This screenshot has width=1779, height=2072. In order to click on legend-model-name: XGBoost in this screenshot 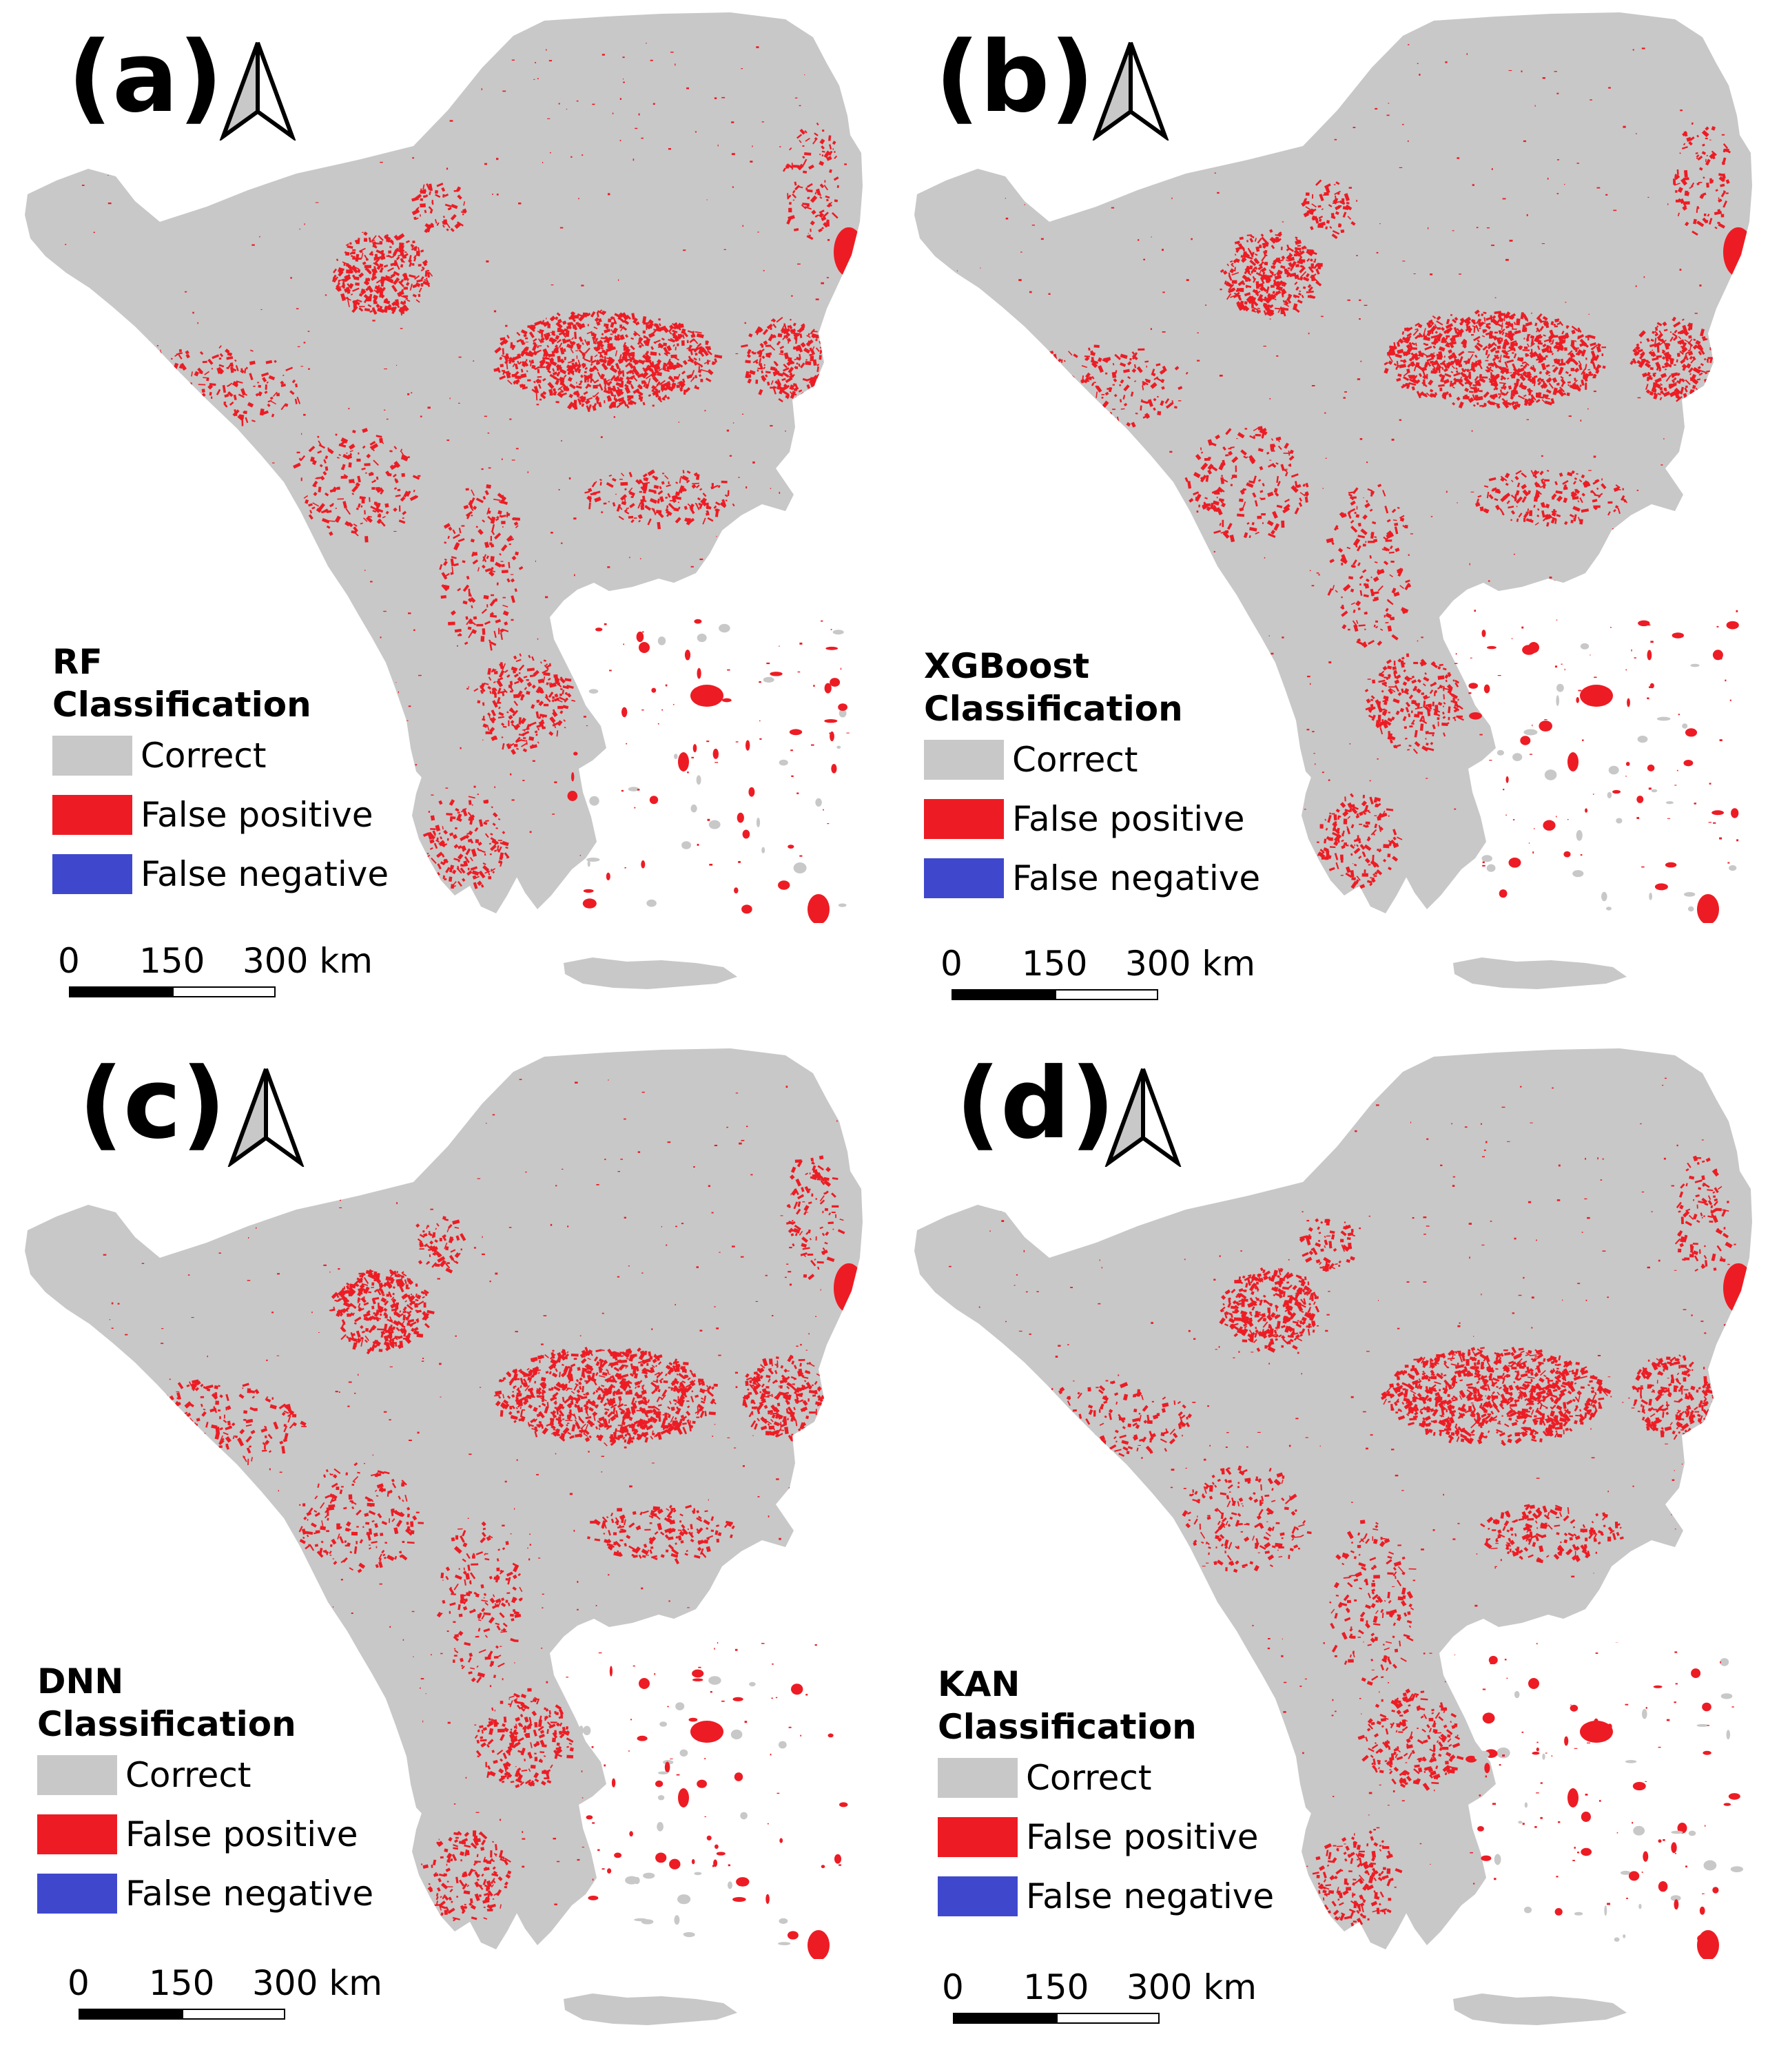, I will do `click(1007, 666)`.